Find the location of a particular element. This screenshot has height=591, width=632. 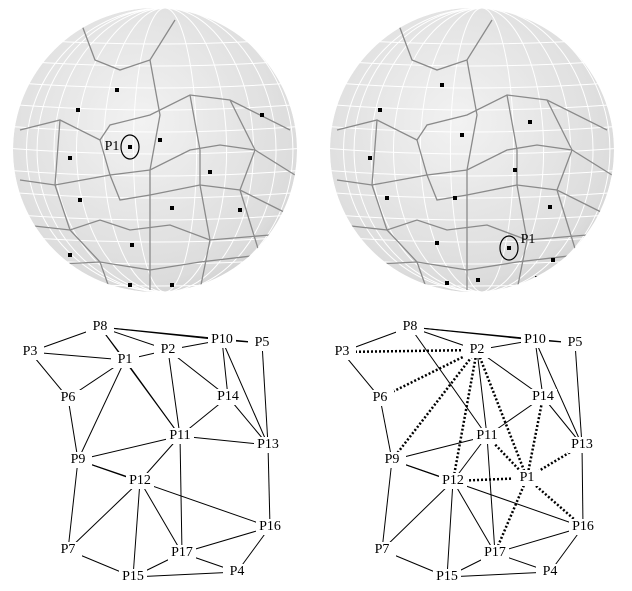

node-label: P3 is located at coordinates (342, 351).